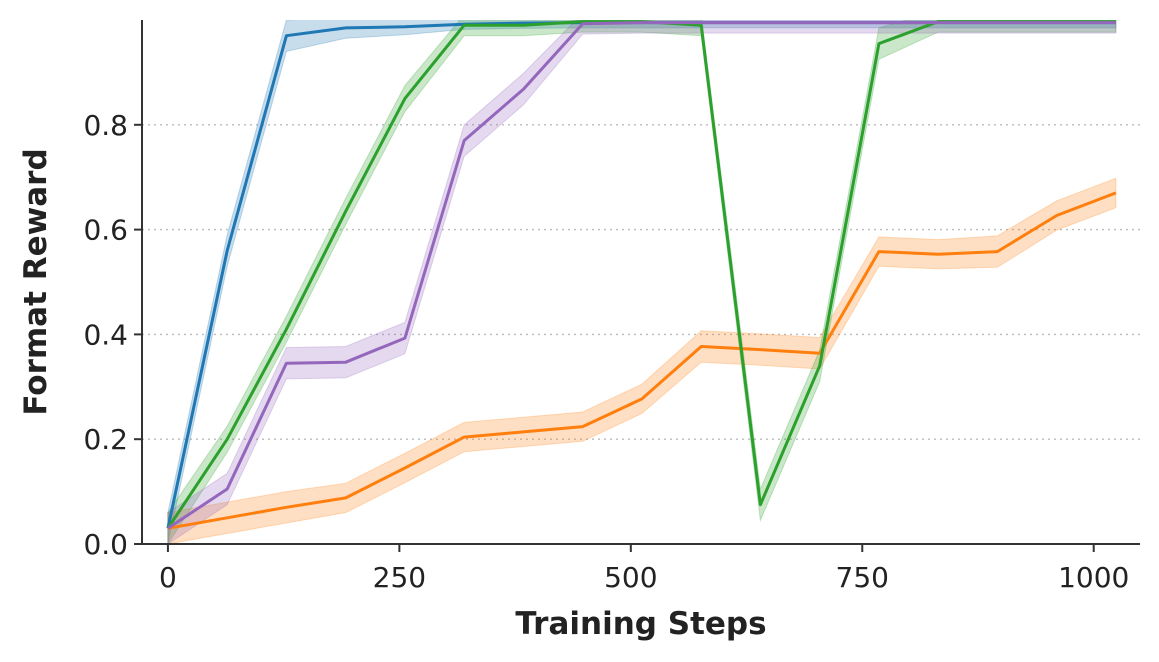  I want to click on y-tick-label: 0.6, so click(105, 230).